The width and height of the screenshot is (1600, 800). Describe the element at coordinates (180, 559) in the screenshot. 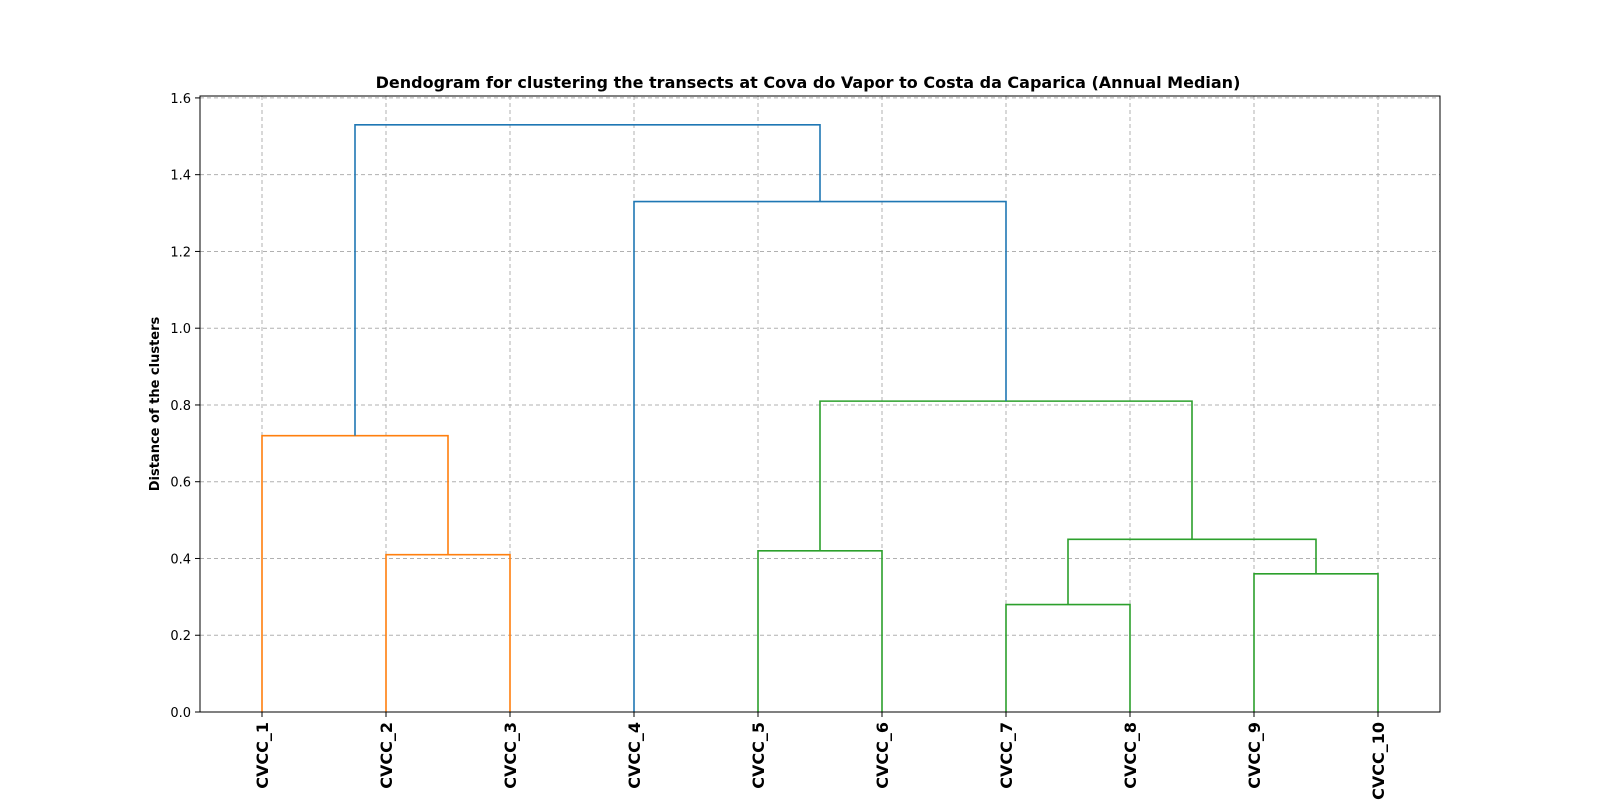

I see `y-tick-label: 0.4` at that location.